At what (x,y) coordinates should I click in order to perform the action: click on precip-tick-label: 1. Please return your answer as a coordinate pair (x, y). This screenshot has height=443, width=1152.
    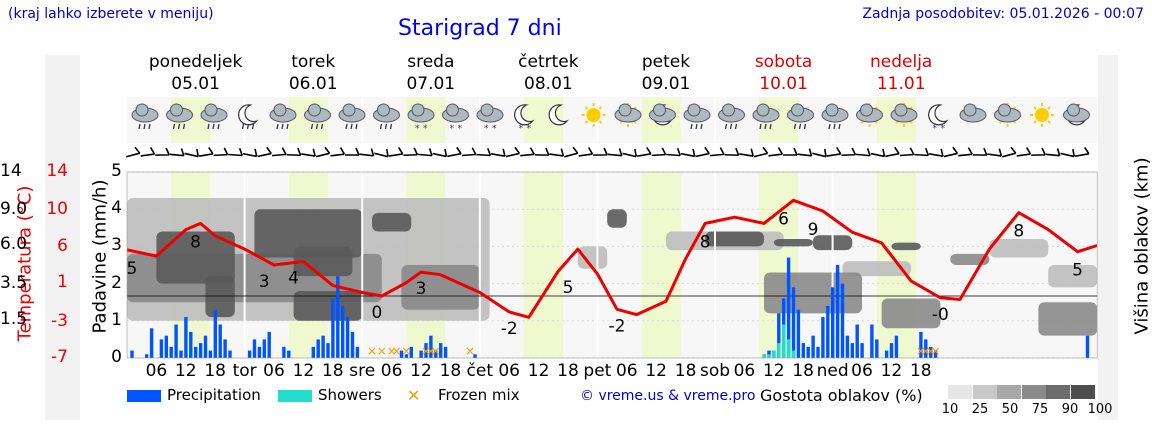
    Looking at the image, I should click on (116, 319).